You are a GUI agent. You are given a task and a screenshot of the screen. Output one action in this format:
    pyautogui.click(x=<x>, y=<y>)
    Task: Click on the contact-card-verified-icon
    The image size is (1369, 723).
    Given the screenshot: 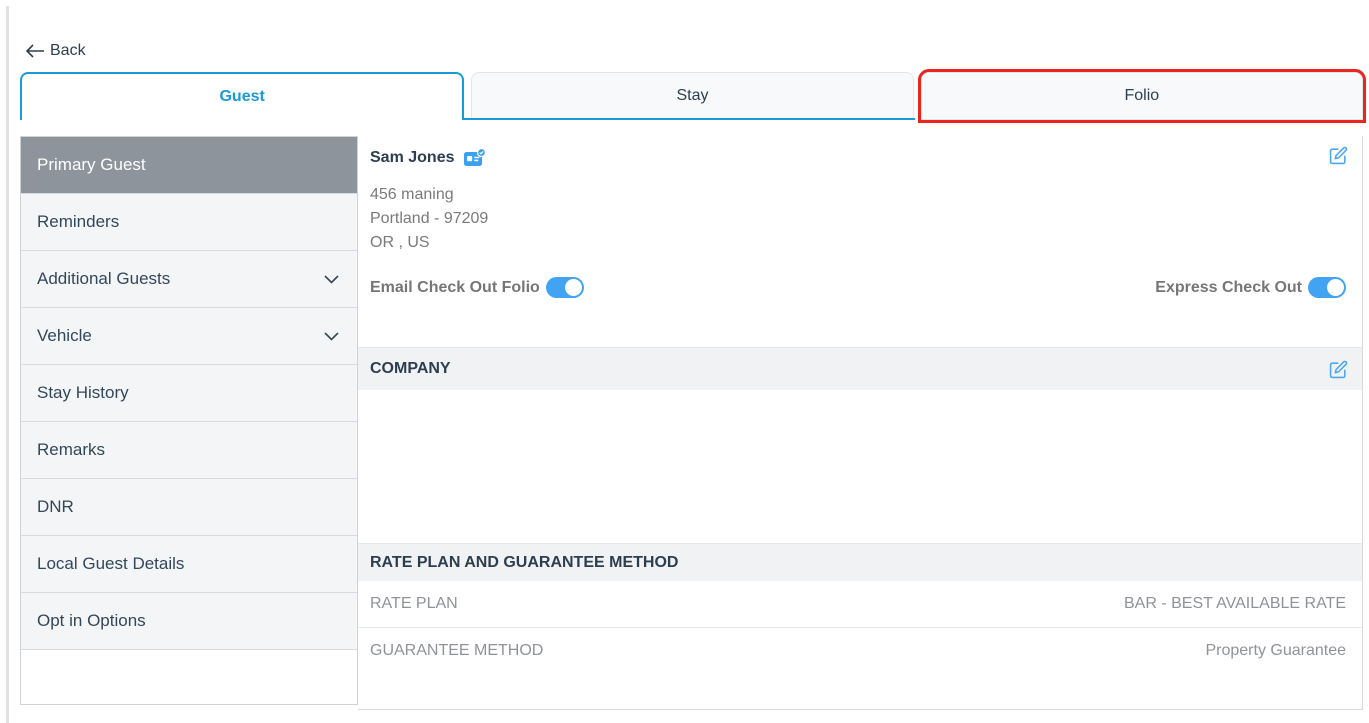 What is the action you would take?
    pyautogui.click(x=475, y=157)
    